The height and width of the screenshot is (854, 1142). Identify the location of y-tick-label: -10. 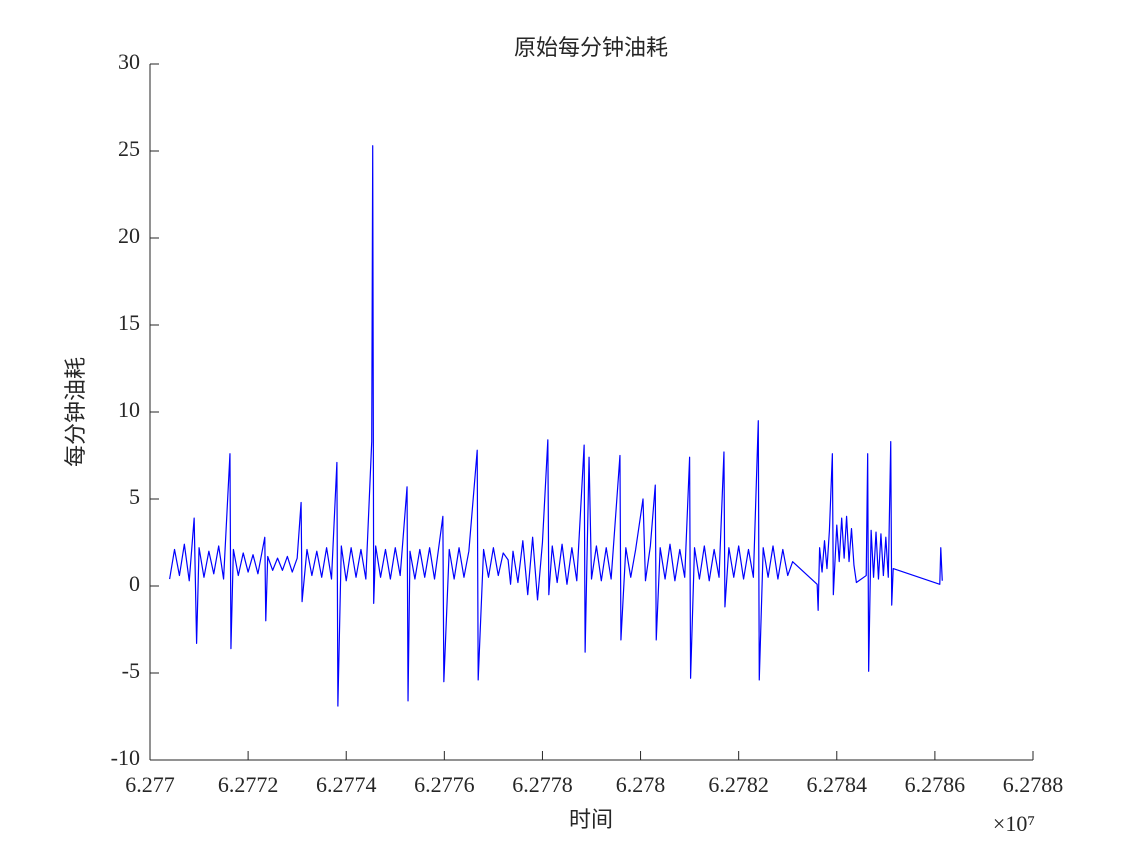
(125, 757).